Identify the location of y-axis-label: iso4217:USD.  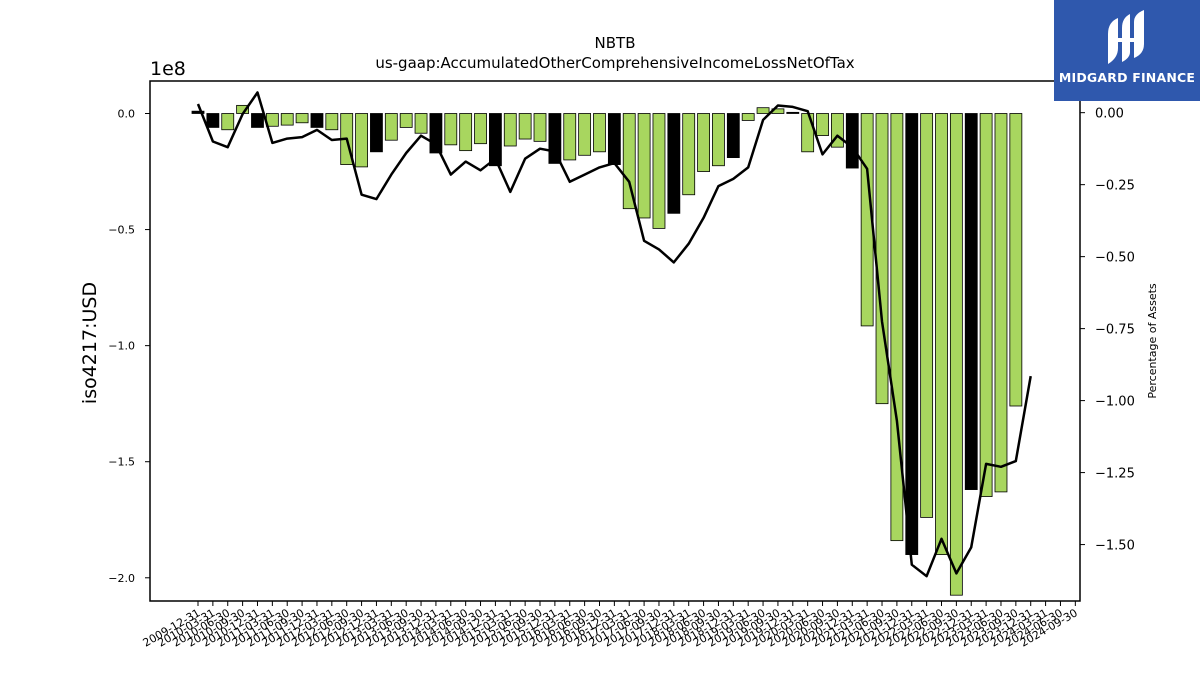
(90, 343).